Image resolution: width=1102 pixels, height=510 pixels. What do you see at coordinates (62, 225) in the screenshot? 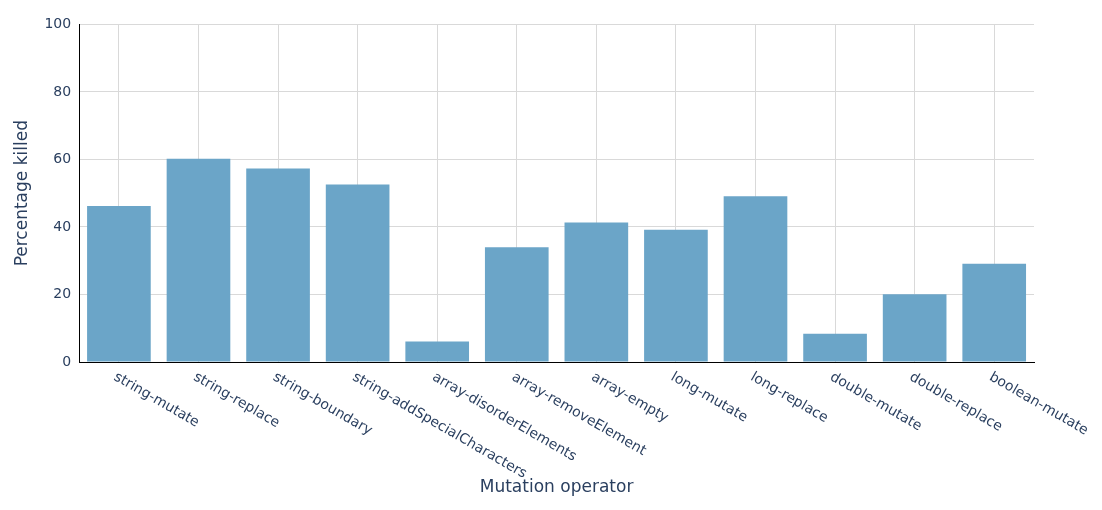
I see `y-tick-label: 40` at bounding box center [62, 225].